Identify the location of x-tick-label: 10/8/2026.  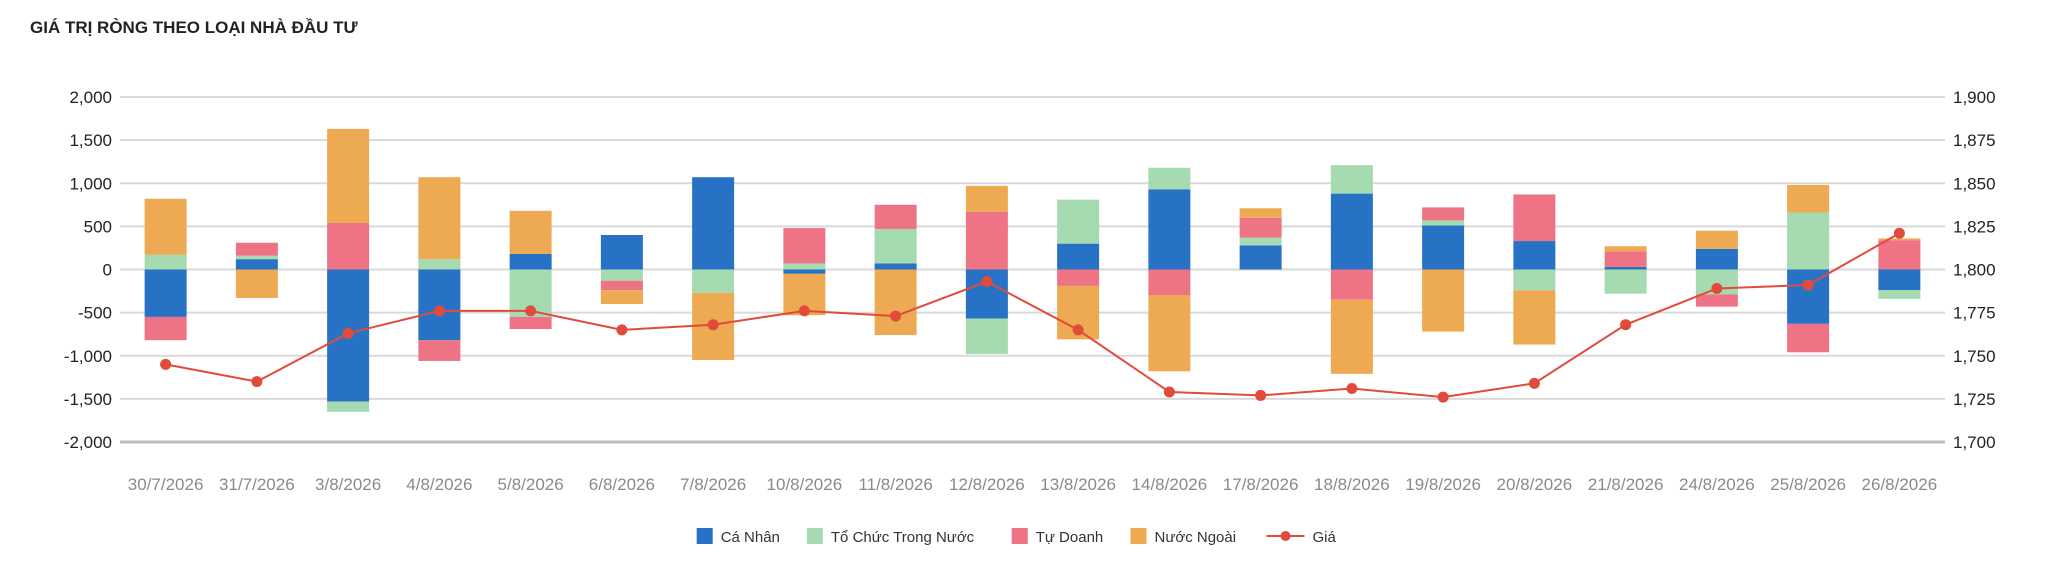
(805, 484).